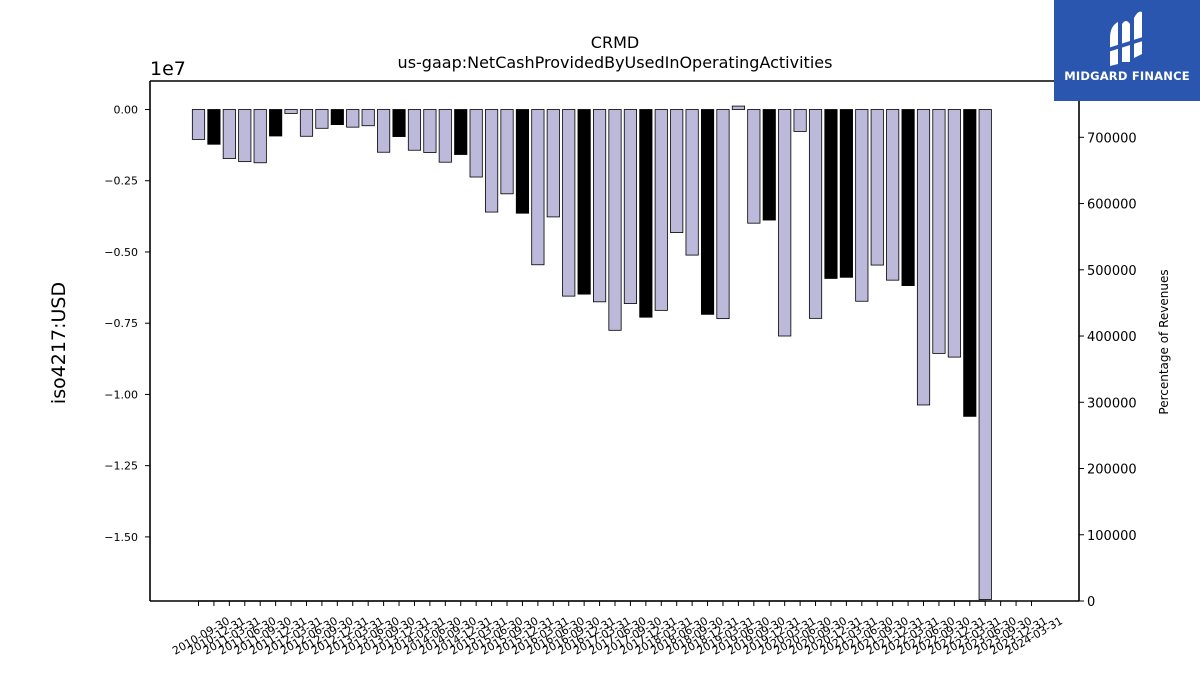 The width and height of the screenshot is (1200, 675). What do you see at coordinates (1127, 76) in the screenshot?
I see `logo-text: MIDGARD FINANCE` at bounding box center [1127, 76].